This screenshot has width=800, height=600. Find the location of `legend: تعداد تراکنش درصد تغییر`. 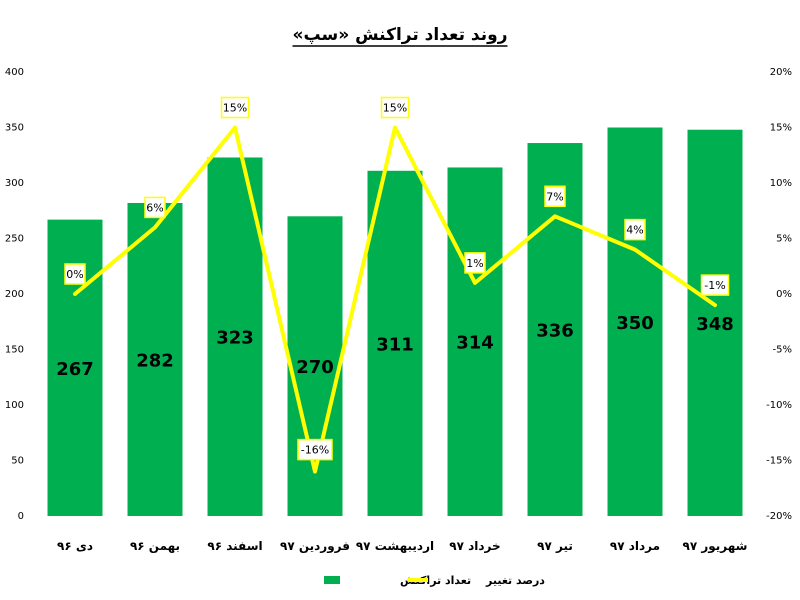

legend: تعداد تراکنش درصد تغییر is located at coordinates (434, 580).